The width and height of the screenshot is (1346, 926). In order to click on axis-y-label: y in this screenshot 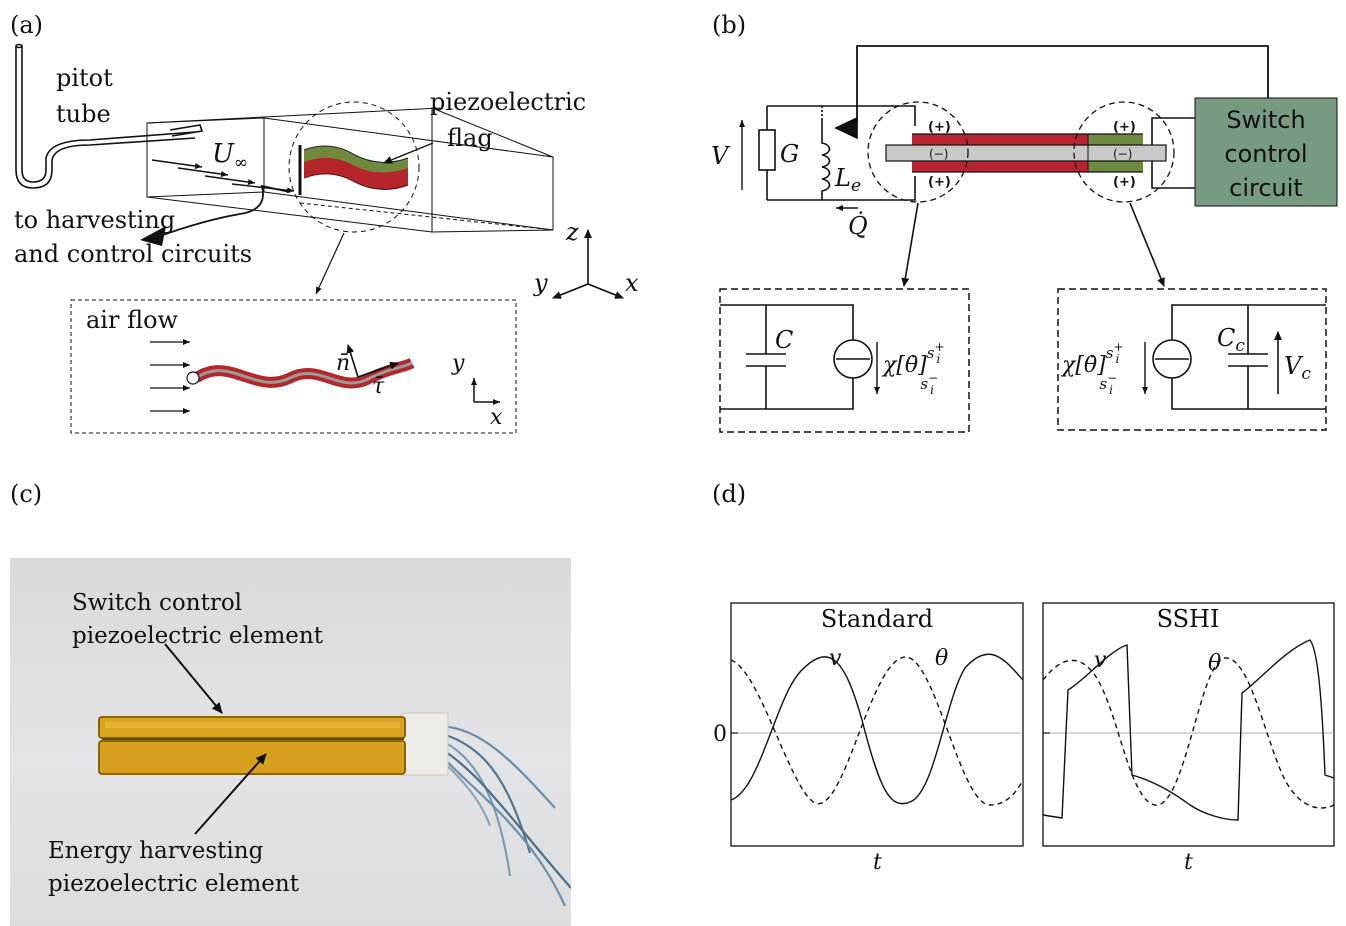, I will do `click(540, 283)`.